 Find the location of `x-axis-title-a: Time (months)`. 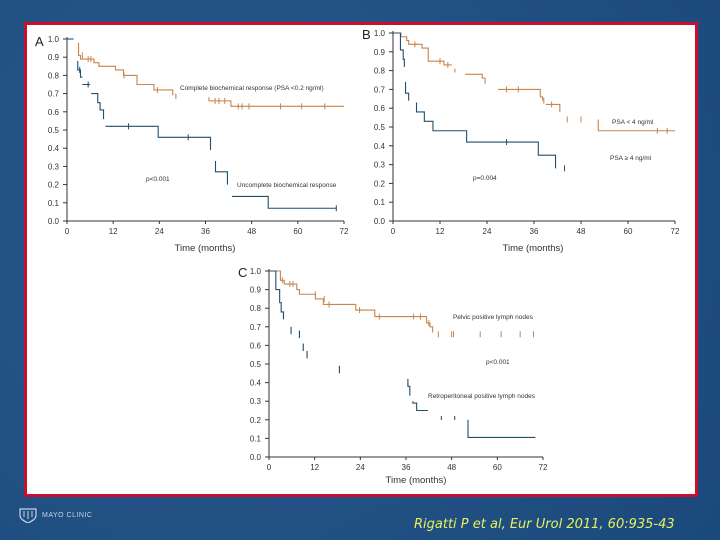

x-axis-title-a: Time (months) is located at coordinates (205, 248).